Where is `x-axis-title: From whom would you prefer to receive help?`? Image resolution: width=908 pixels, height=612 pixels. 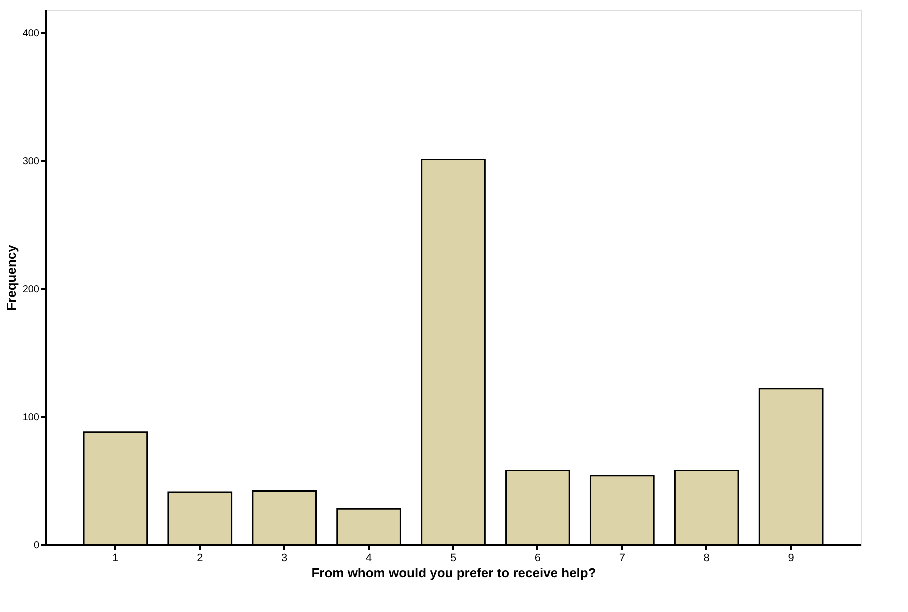
x-axis-title: From whom would you prefer to receive help? is located at coordinates (454, 573).